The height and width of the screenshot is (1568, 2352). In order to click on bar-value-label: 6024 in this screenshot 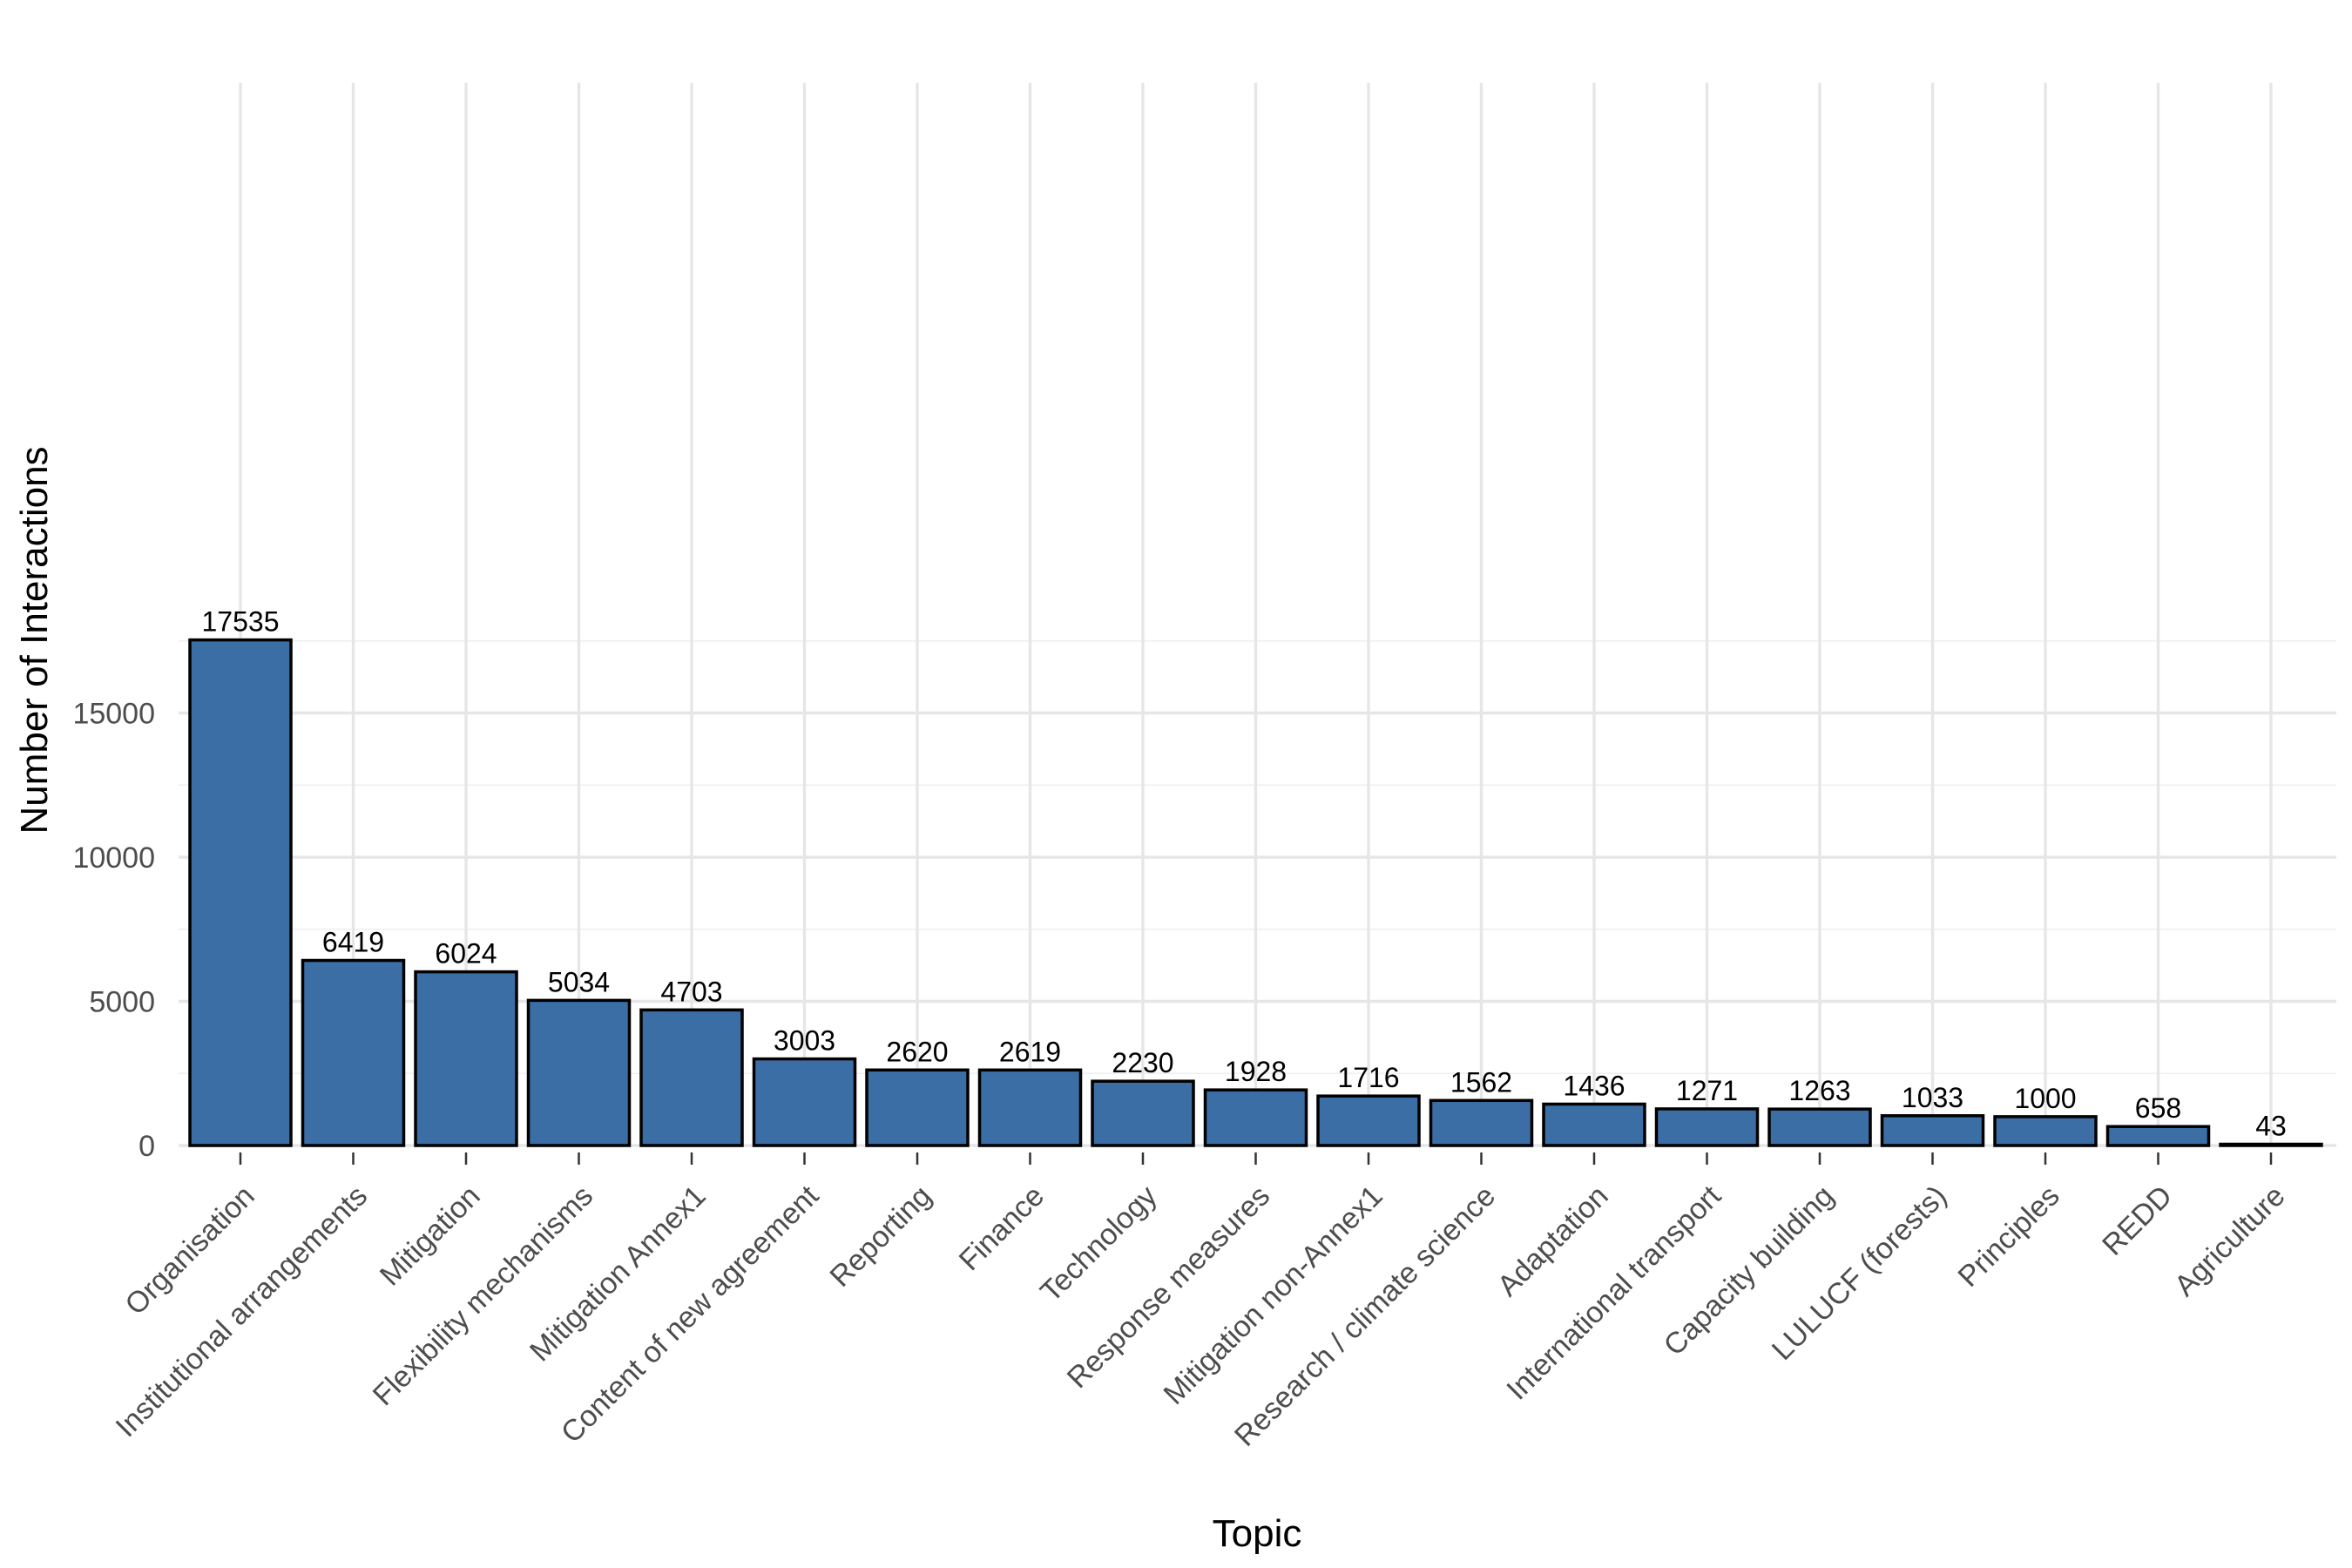, I will do `click(466, 954)`.